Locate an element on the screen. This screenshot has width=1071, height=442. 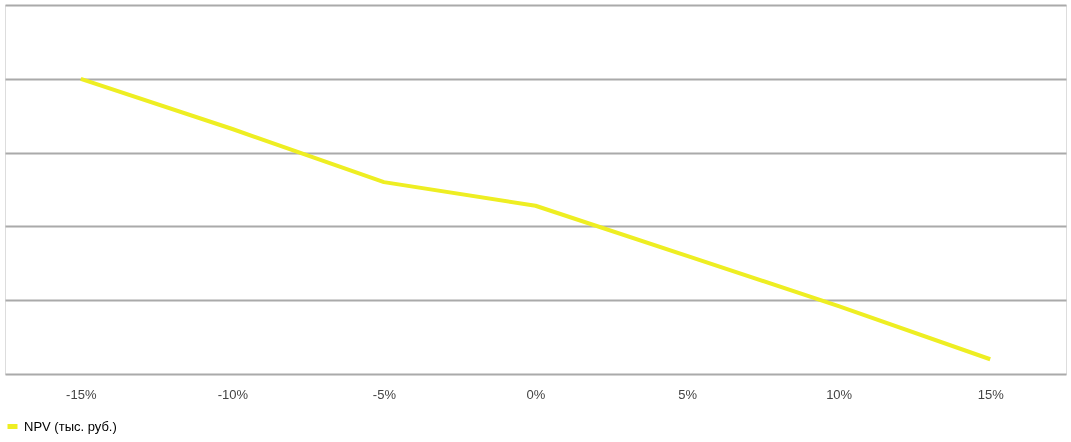
x-tick-label: 0% is located at coordinates (536, 394).